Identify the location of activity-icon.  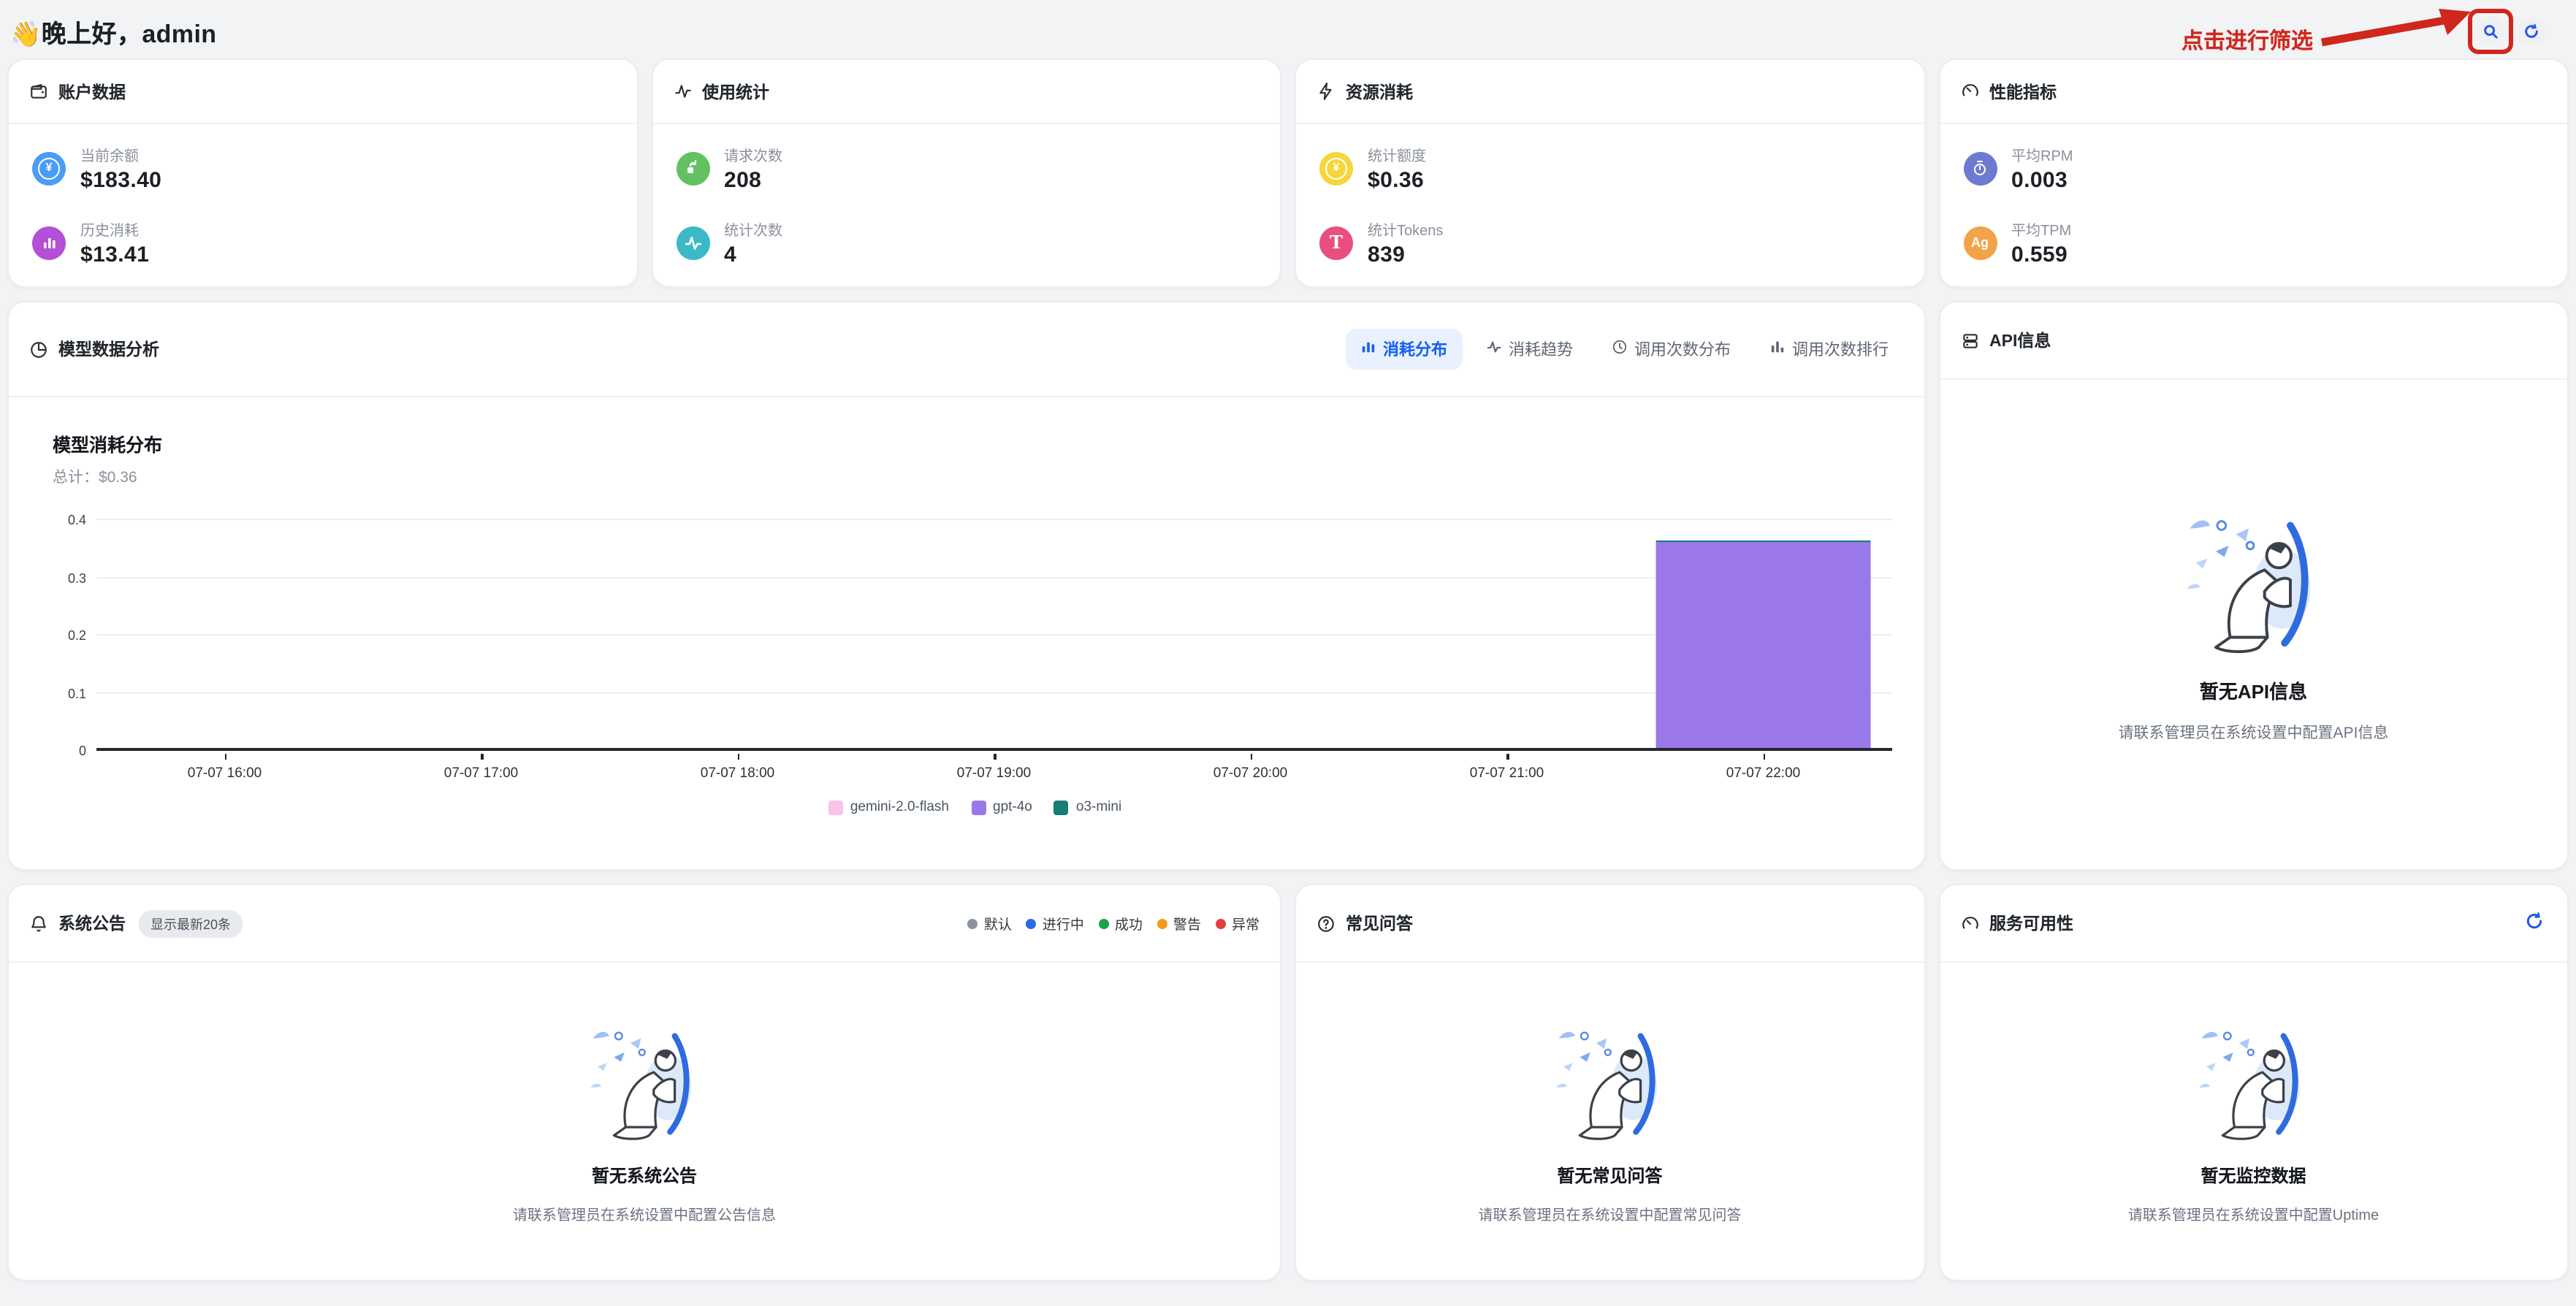
(683, 91).